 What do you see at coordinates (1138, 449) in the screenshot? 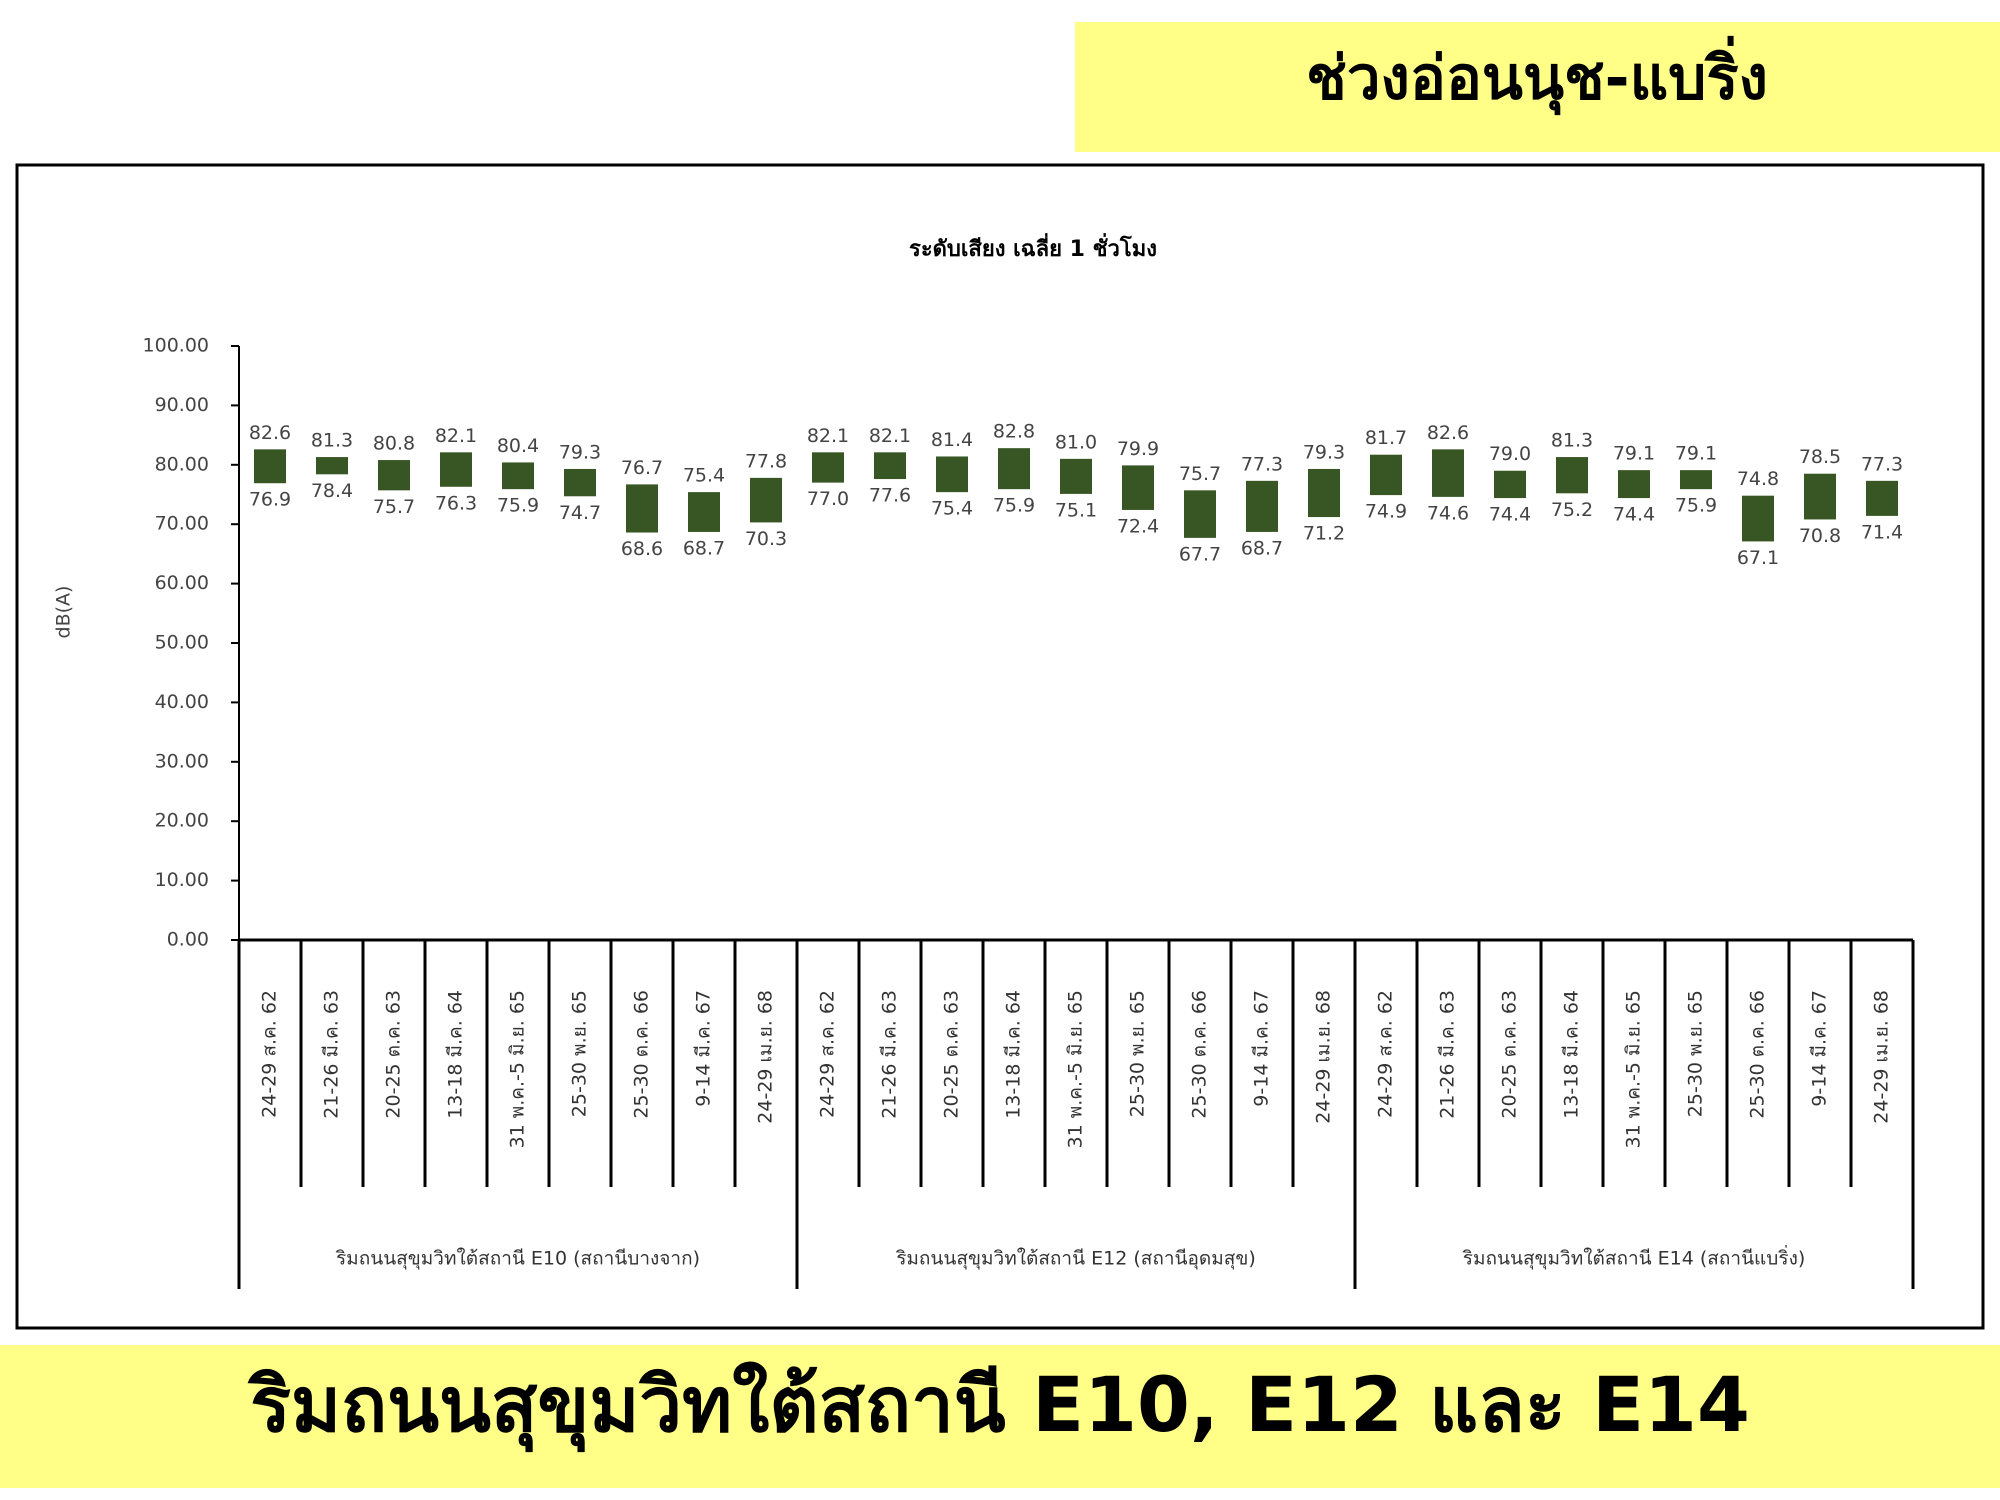
I see `high-label: 79.9` at bounding box center [1138, 449].